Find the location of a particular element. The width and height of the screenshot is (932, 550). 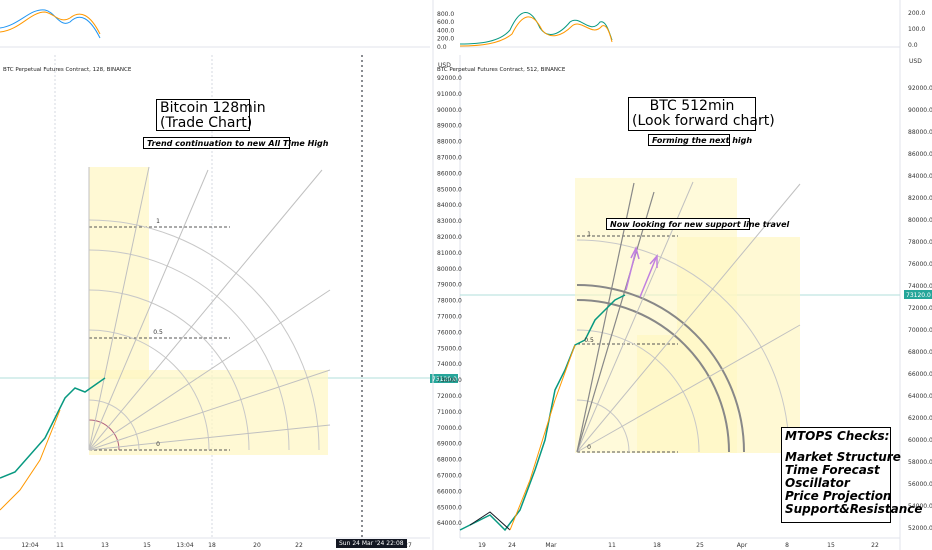

middle-osc-tick: 400.0 is located at coordinates (445, 30).